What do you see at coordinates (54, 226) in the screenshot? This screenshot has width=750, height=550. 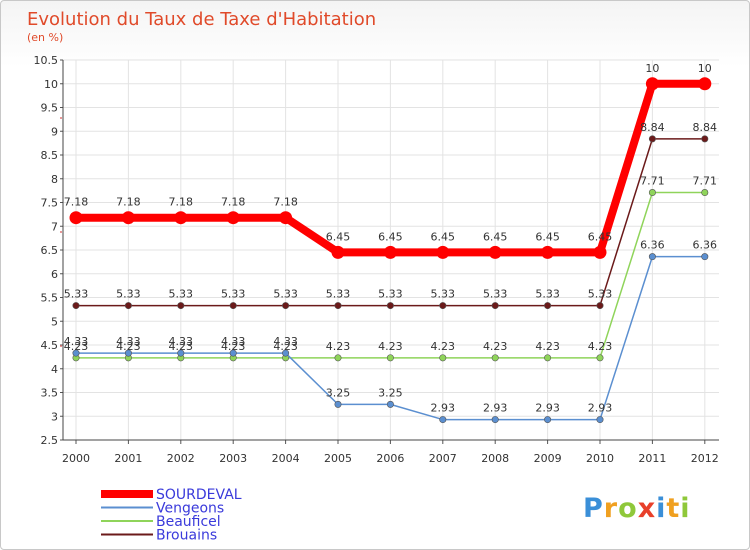 I see `y-tick-label: 7` at bounding box center [54, 226].